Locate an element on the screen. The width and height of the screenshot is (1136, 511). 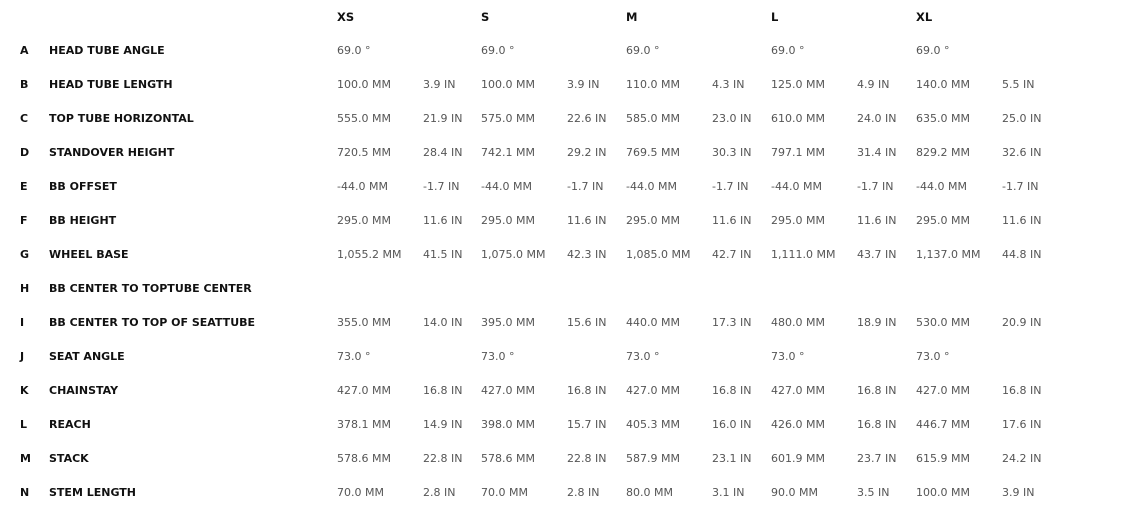
size-header-m: M is located at coordinates (632, 17).